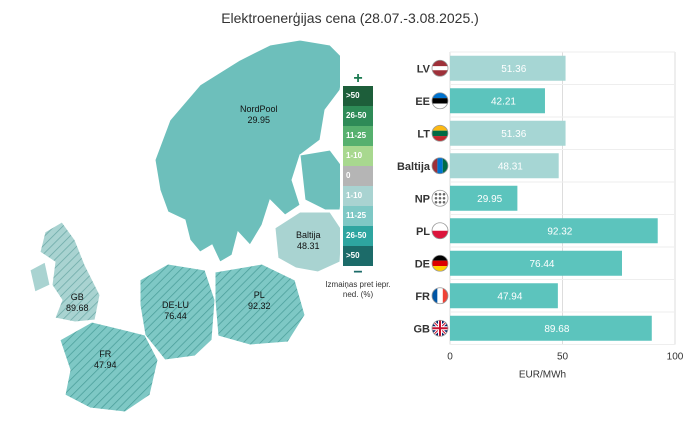  I want to click on bar-de, so click(536, 263).